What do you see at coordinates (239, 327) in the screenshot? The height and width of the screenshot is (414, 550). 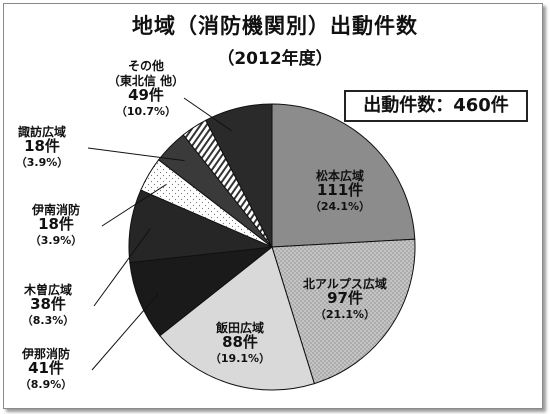 I see `slice-label-2-line-0: 飯田広域` at bounding box center [239, 327].